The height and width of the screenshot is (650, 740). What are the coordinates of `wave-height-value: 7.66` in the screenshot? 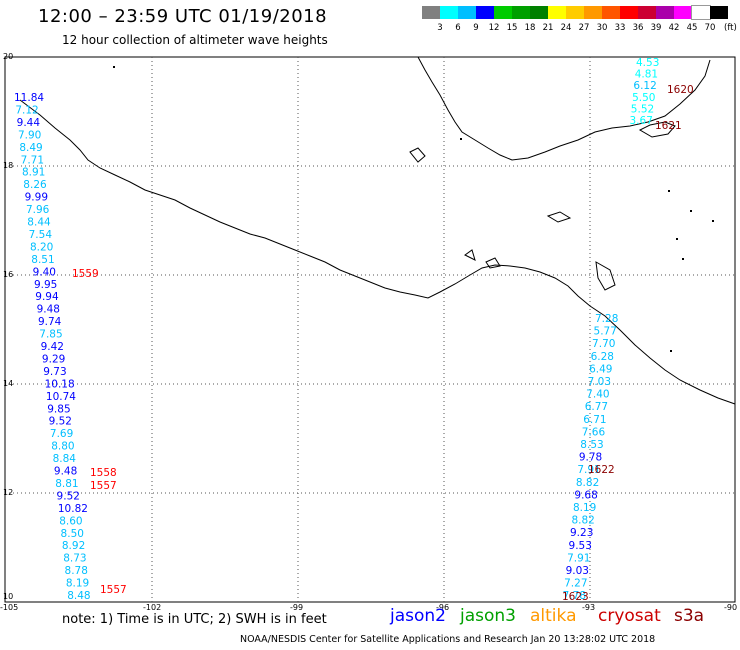 It's located at (594, 432).